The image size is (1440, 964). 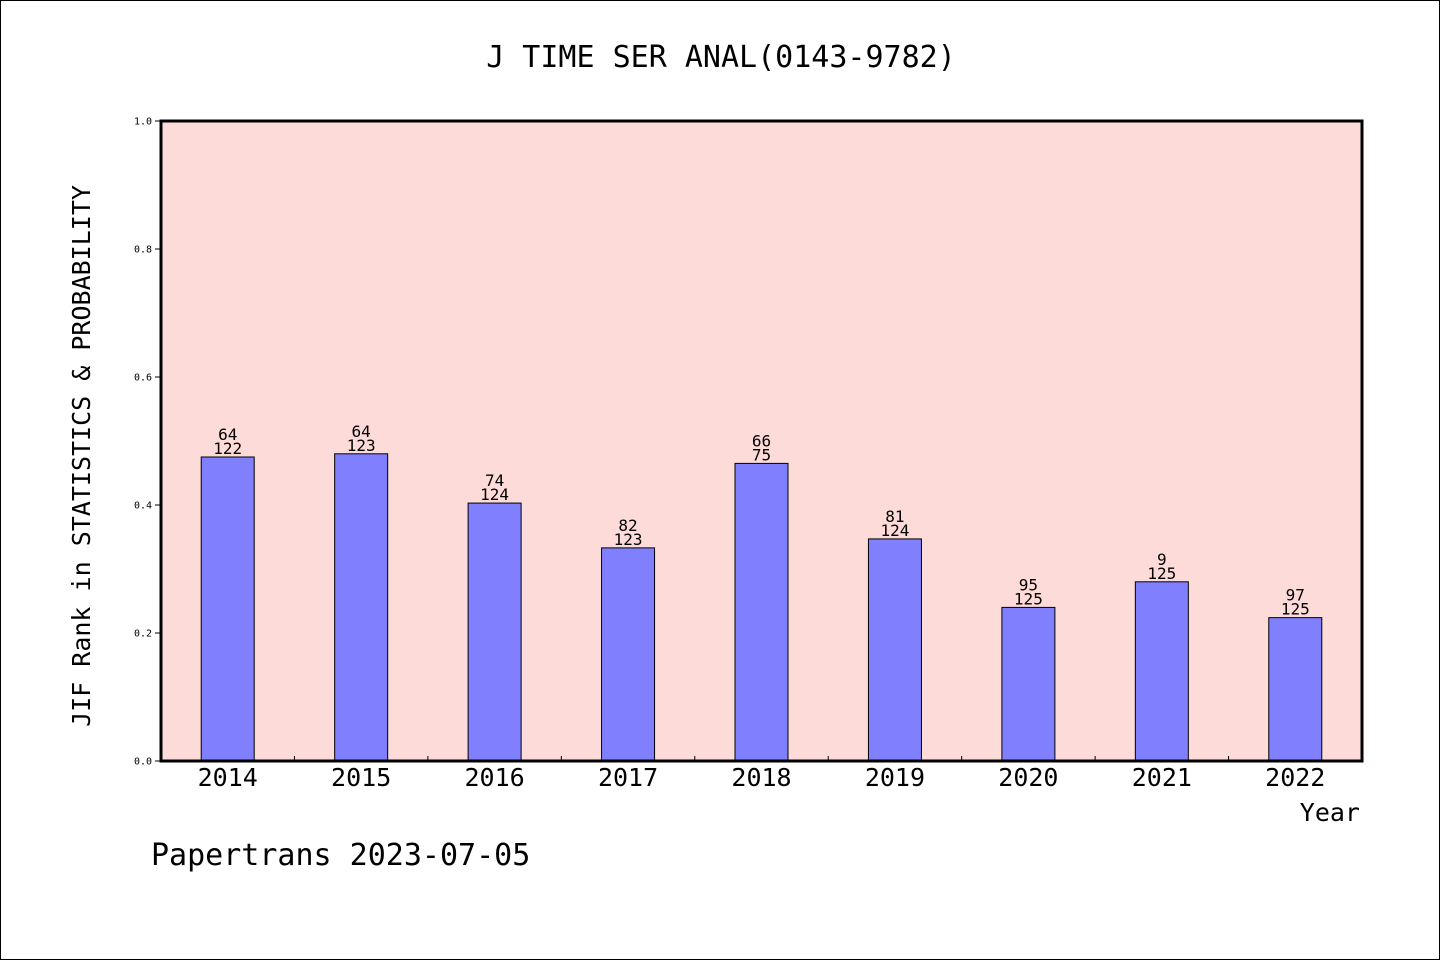 I want to click on y-tick-label: 0.6, so click(x=143, y=378).